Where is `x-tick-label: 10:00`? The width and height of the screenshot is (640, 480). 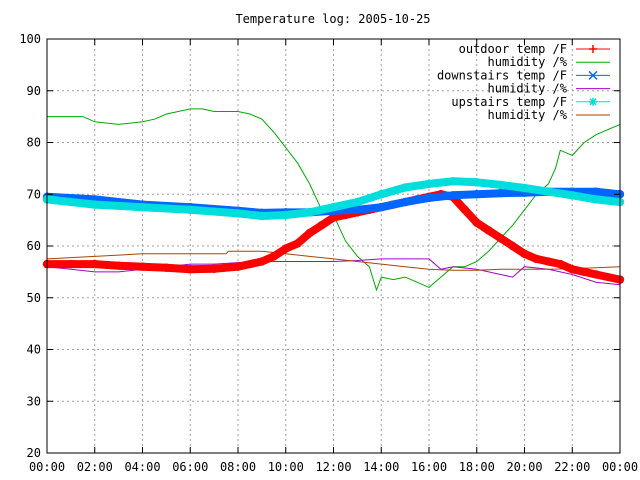 x-tick-label: 10:00 is located at coordinates (286, 467).